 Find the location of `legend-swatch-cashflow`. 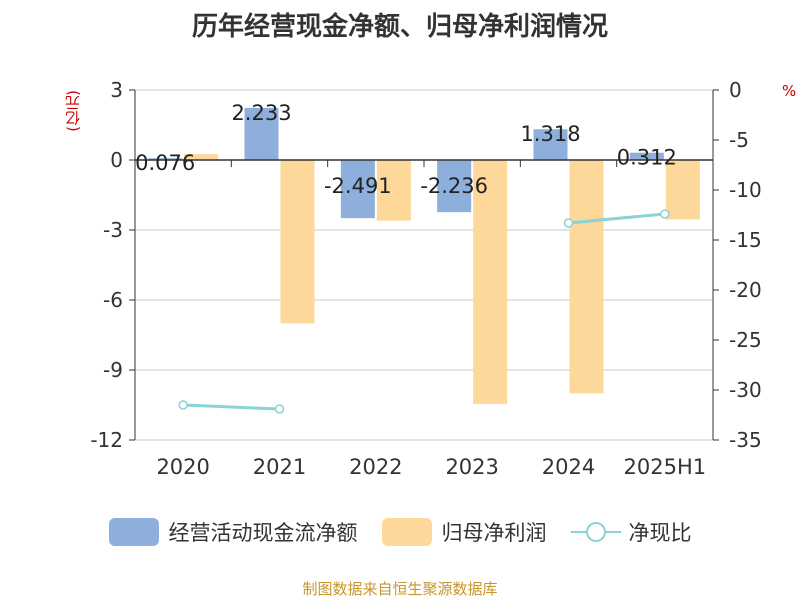

legend-swatch-cashflow is located at coordinates (133, 532).